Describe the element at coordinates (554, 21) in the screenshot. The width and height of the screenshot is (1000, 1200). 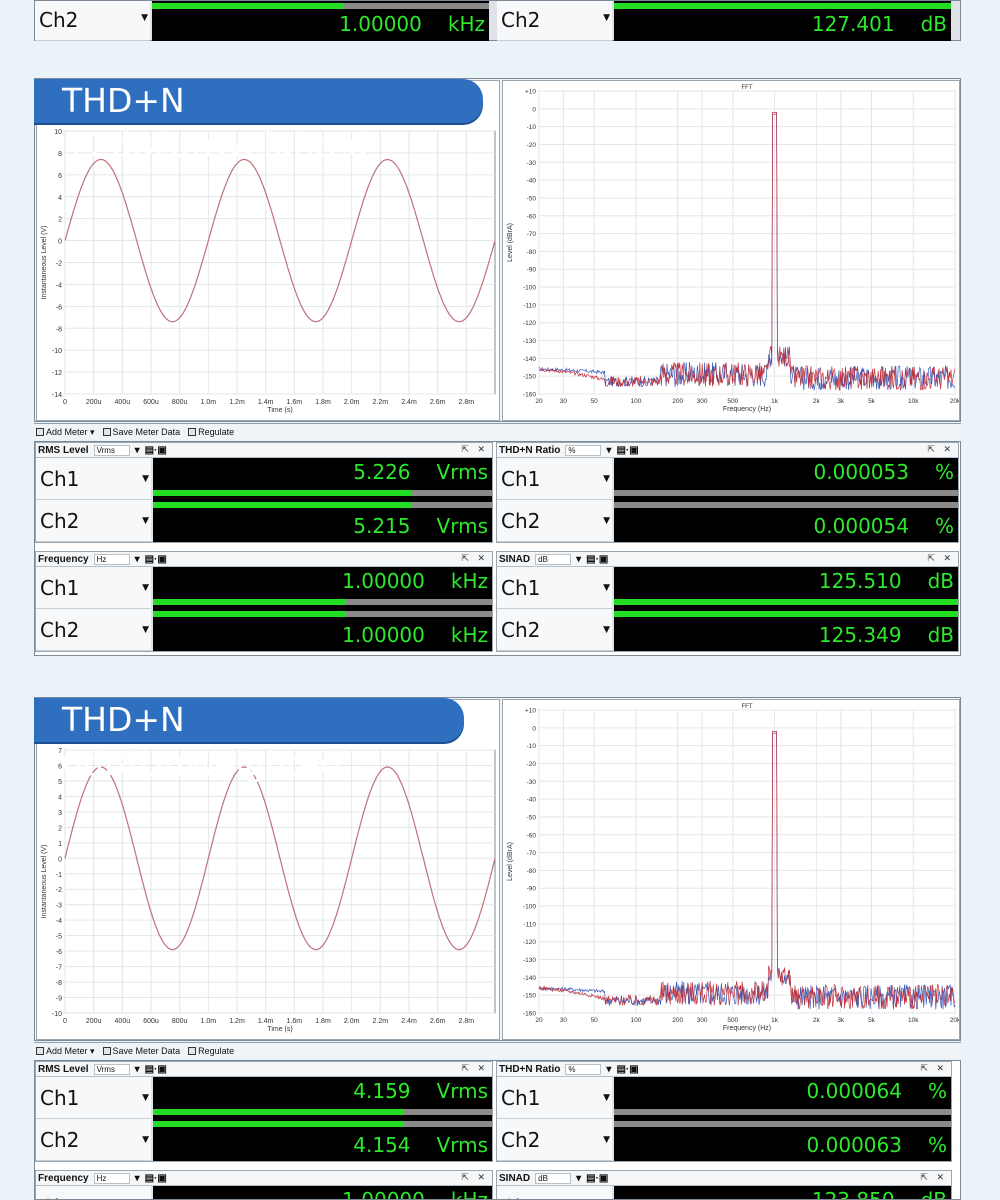
I see `top-right-channel: Ch2 ▼` at that location.